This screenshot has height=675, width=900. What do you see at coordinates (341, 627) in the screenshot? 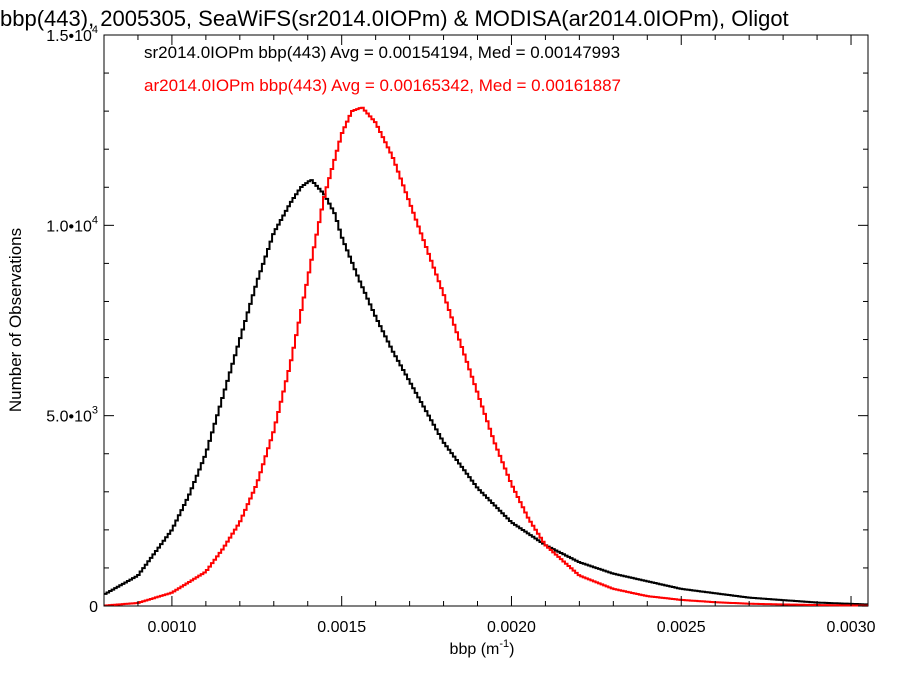
I see `x-tick-label: 0.0015` at bounding box center [341, 627].